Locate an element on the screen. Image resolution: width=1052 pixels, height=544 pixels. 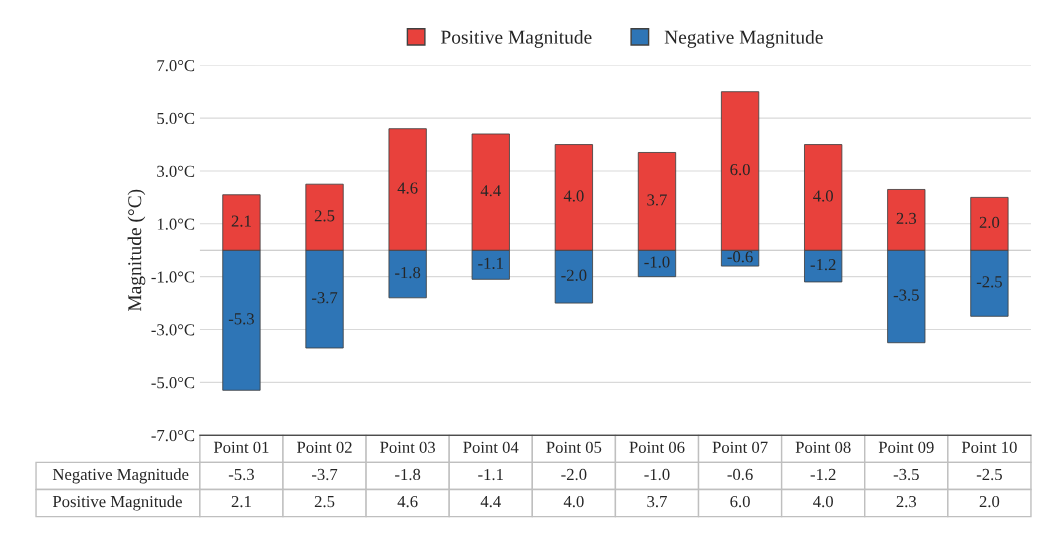
y-tick-label: 1.0°C is located at coordinates (176, 224).